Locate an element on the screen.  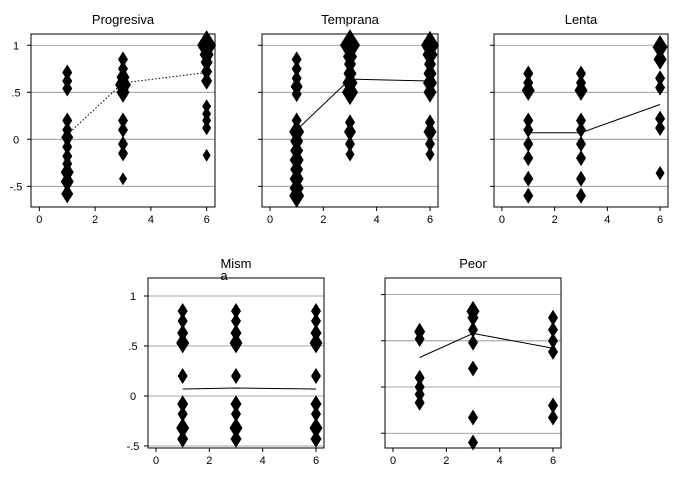
chart-panel: Temprana 0 2 4 6 is located at coordinates (348, 119).